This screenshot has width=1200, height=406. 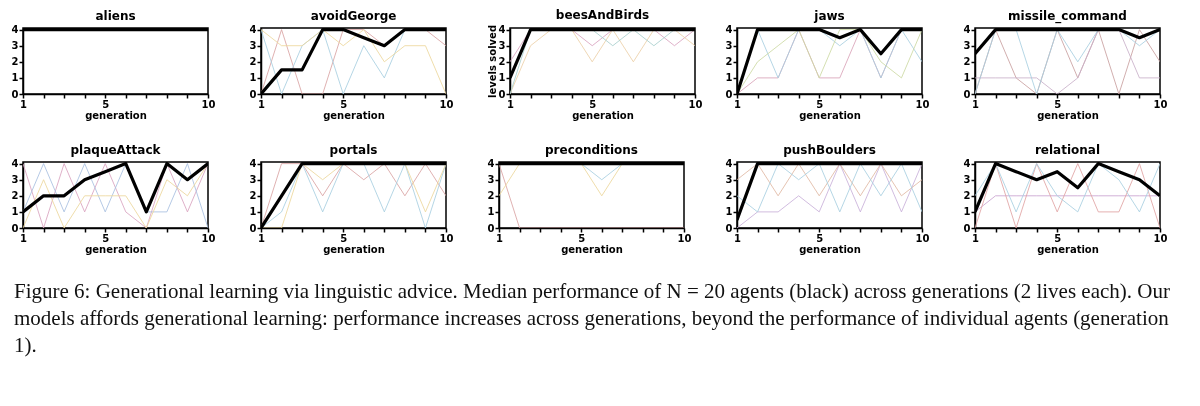 What do you see at coordinates (1067, 16) in the screenshot?
I see `chart-title: missile_command` at bounding box center [1067, 16].